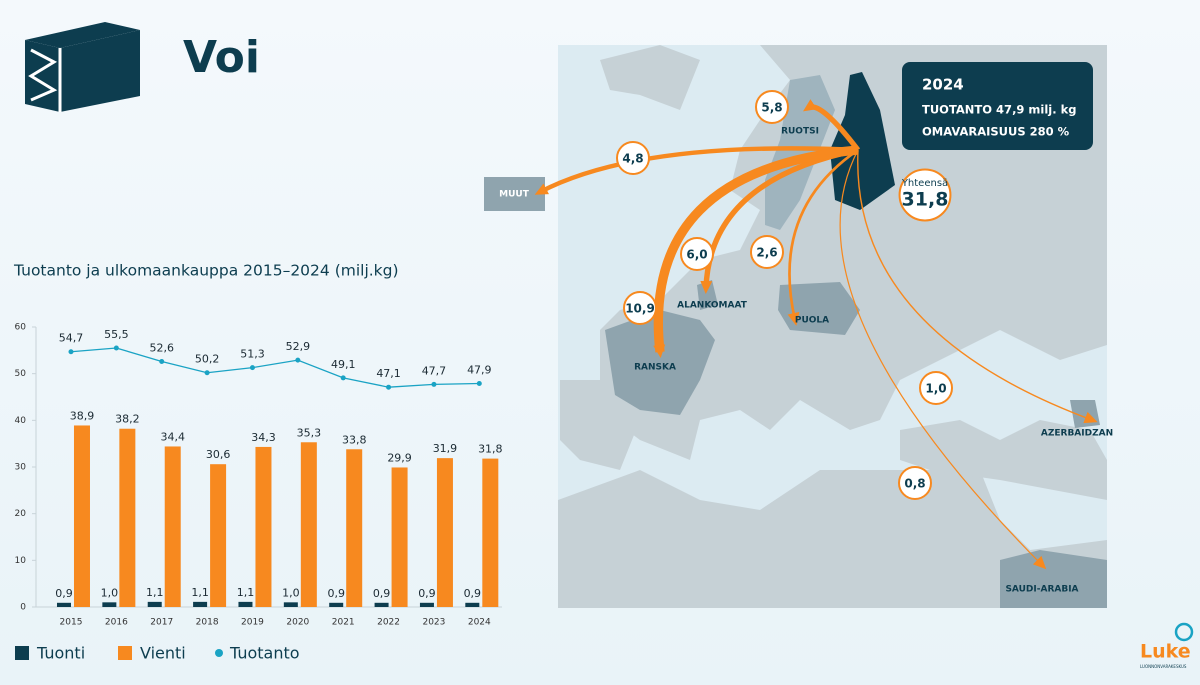 The image size is (1200, 685). What do you see at coordinates (388, 623) in the screenshot?
I see `x-tick-label: 2022` at bounding box center [388, 623].